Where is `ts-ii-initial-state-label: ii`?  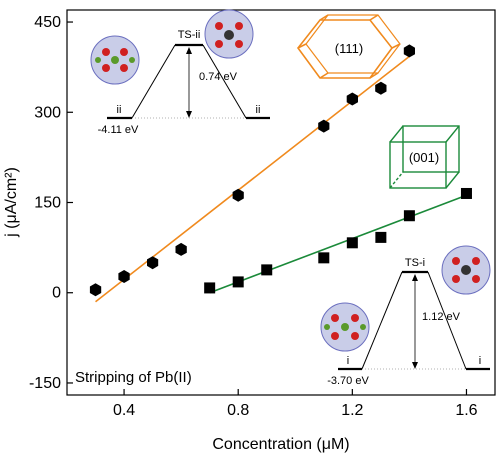 ts-ii-initial-state-label: ii is located at coordinates (119, 110).